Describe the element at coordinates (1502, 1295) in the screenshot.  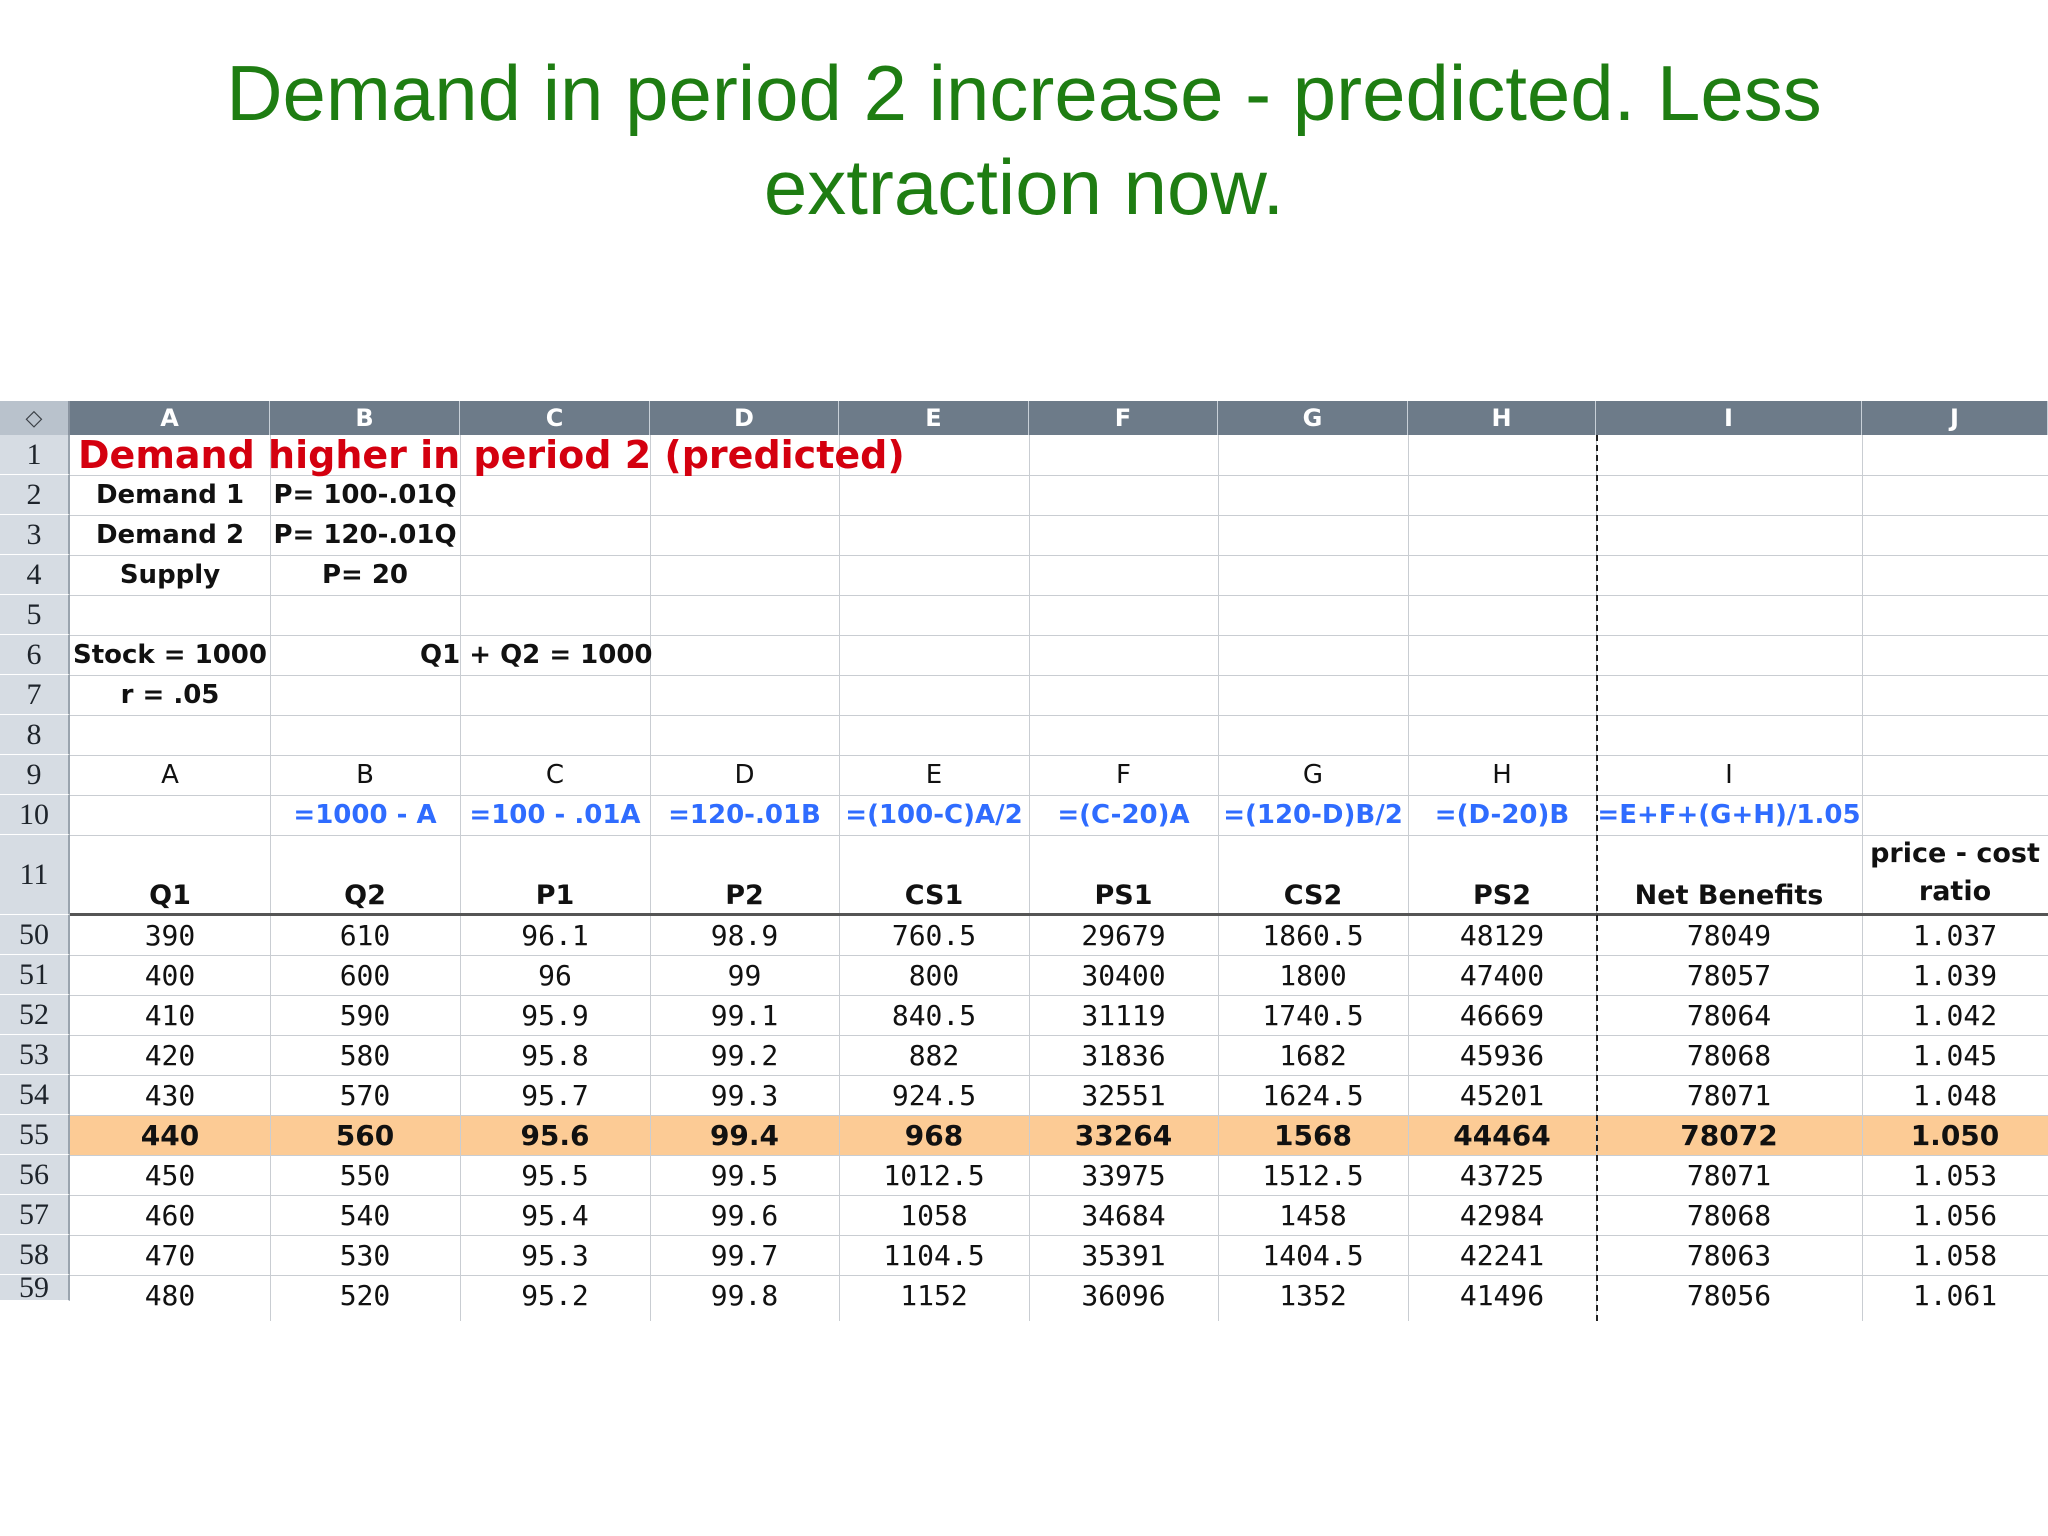
I see `data-cell: 41496` at that location.